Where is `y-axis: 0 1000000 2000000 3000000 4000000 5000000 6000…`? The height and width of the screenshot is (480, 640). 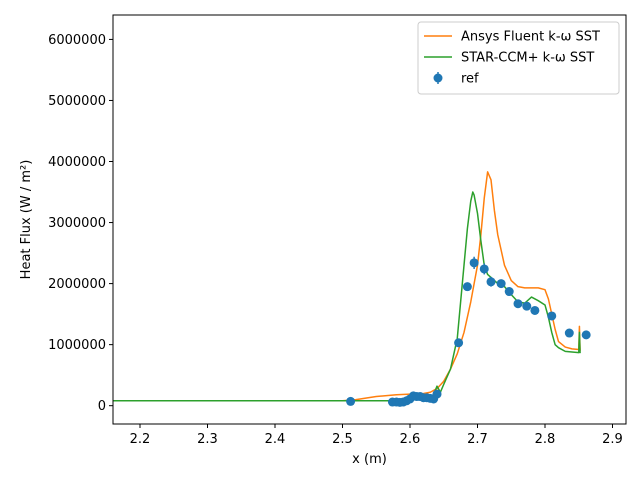
y-axis: 0 1000000 2000000 3000000 4000000 5000000 6000… is located at coordinates (80, 223).